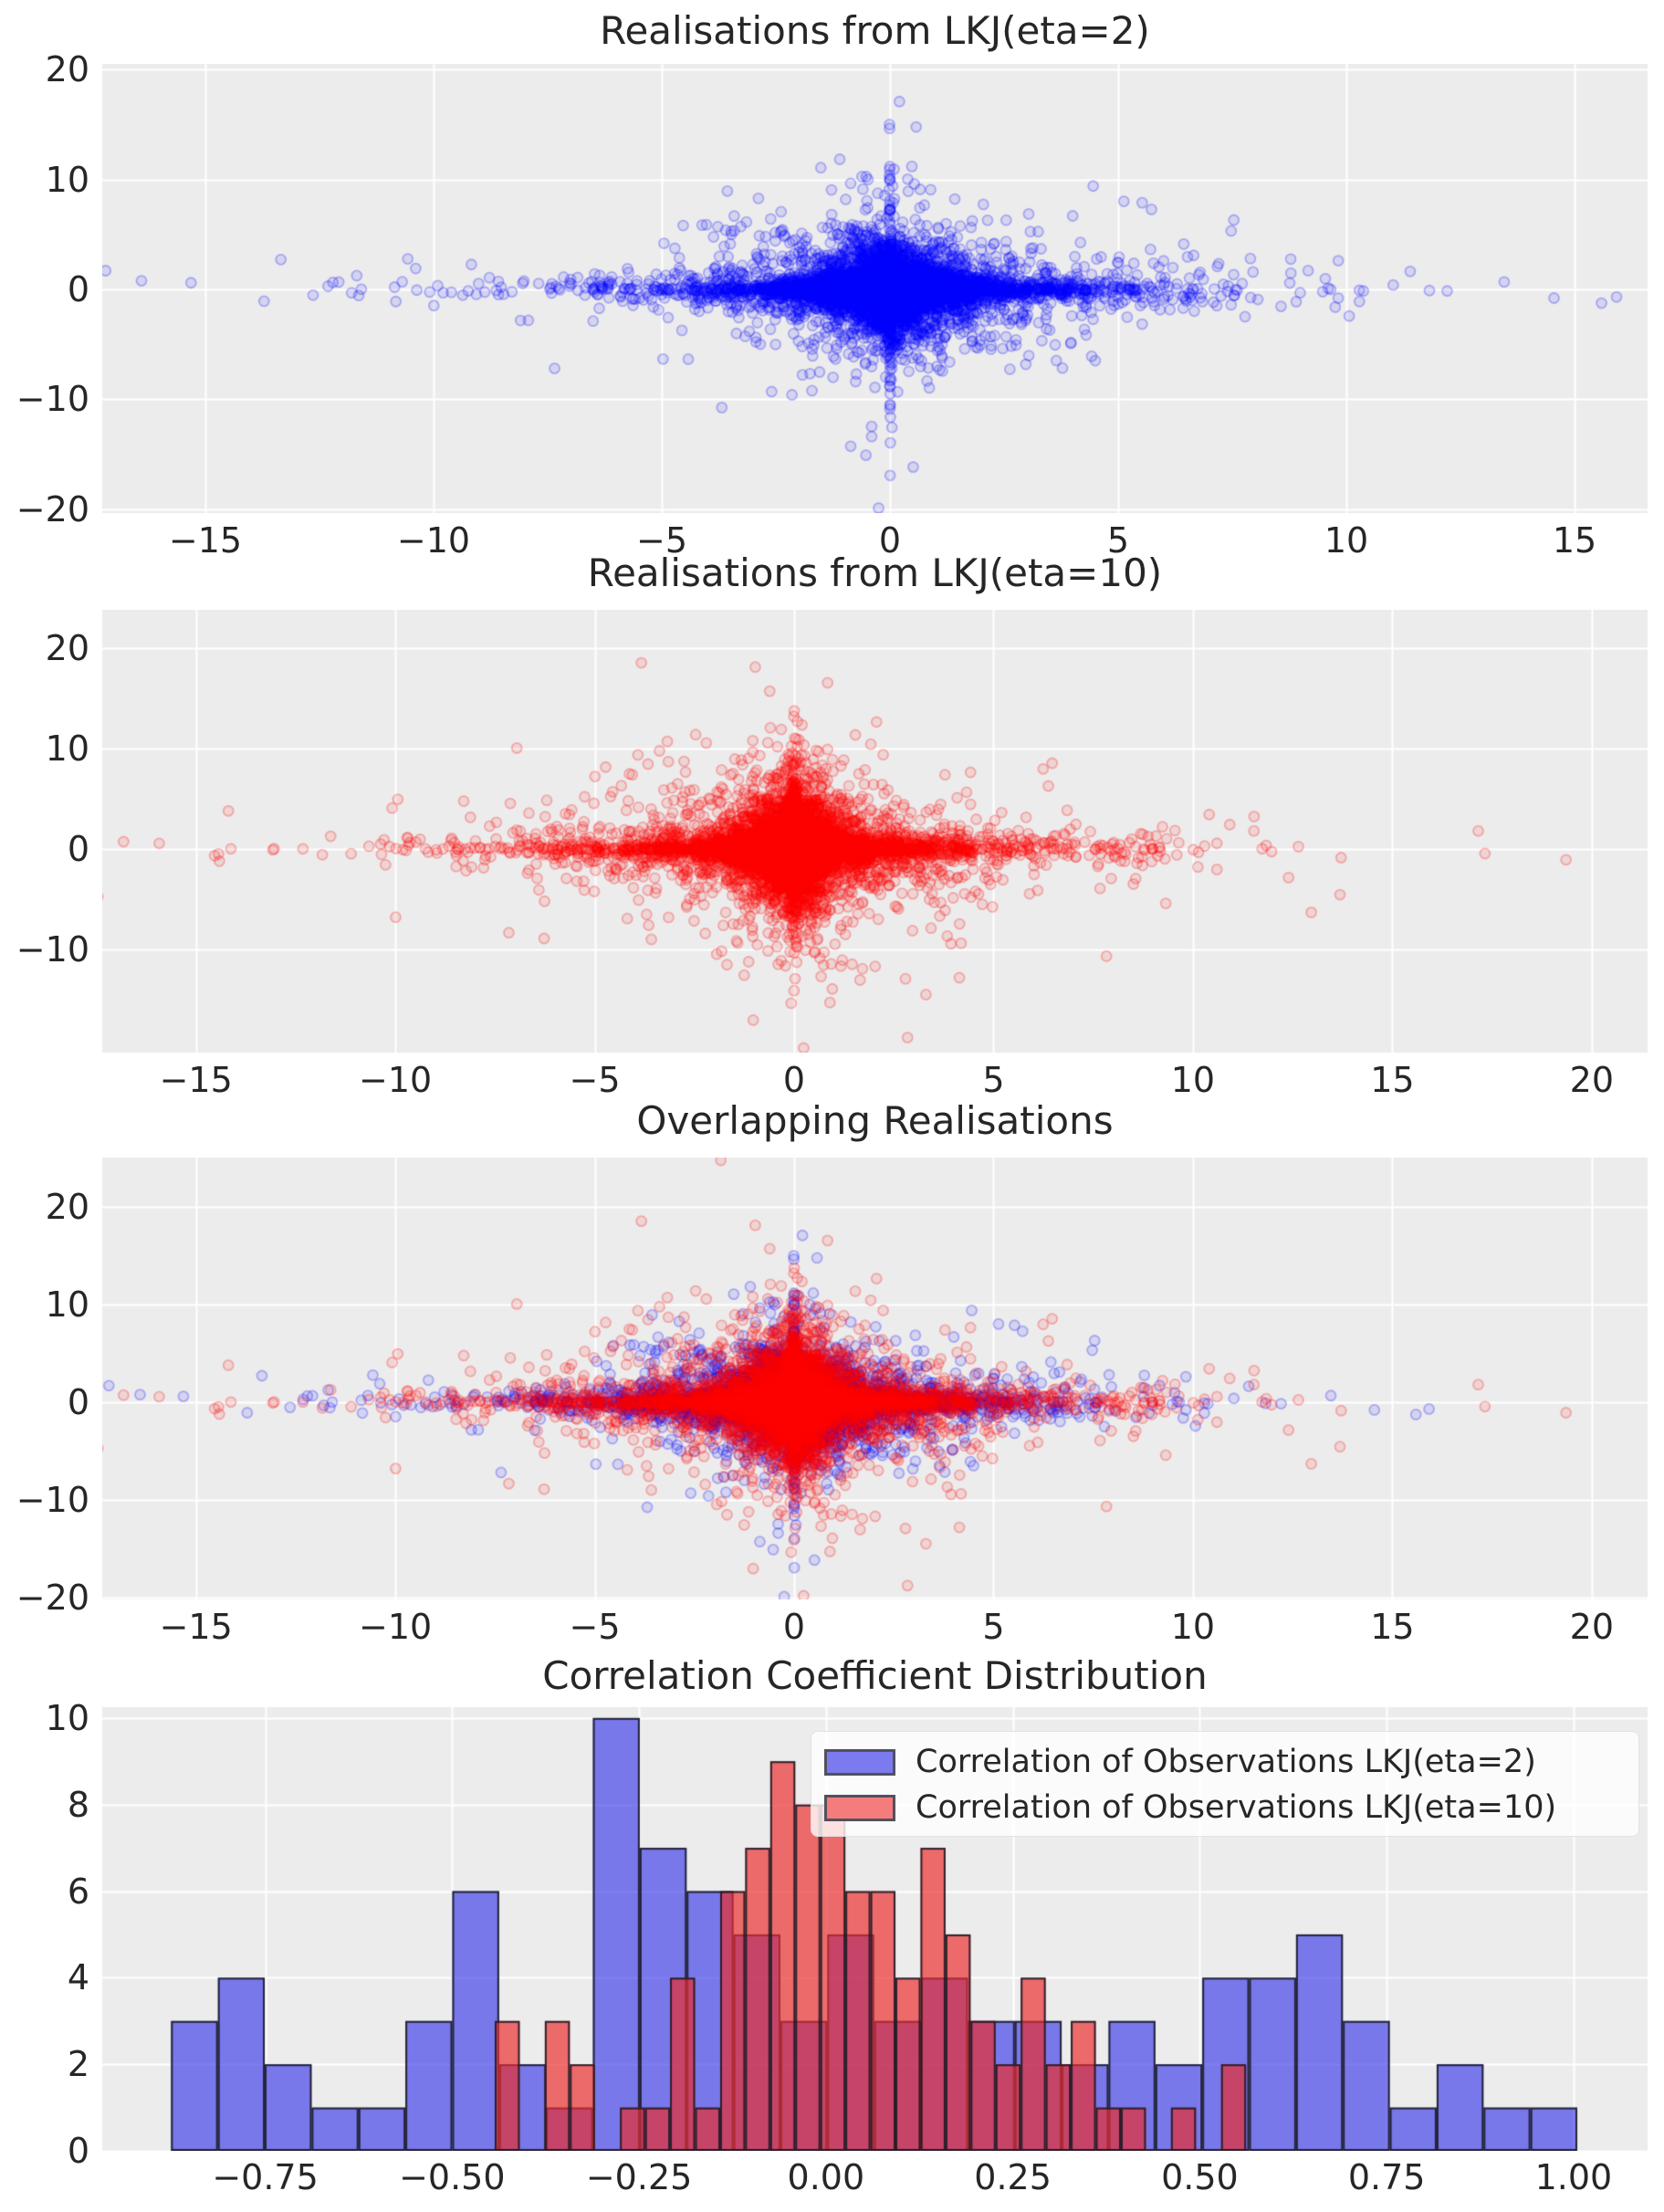 The width and height of the screenshot is (1664, 2212). Describe the element at coordinates (859, 1762) in the screenshot. I see `legend-swatch-eta2` at that location.